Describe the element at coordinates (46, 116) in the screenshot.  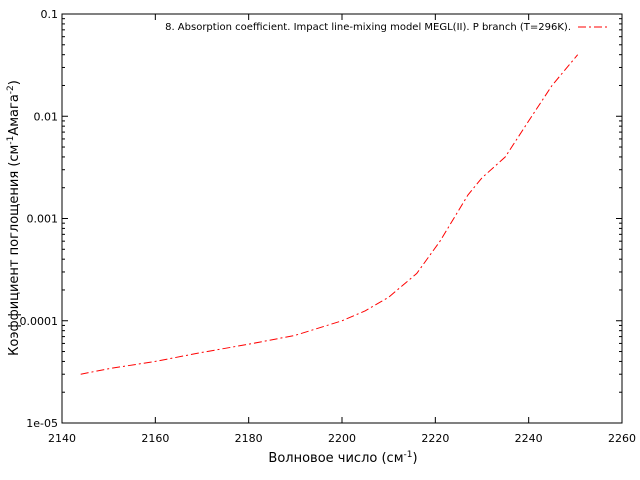
I see `y-tick-label: 0.01` at that location.